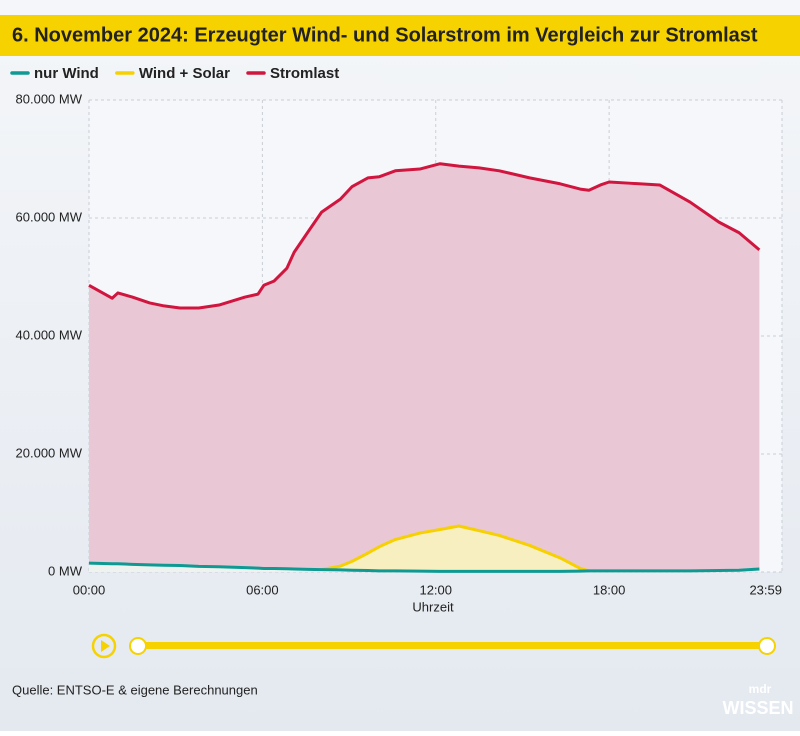 This screenshot has height=736, width=800. Describe the element at coordinates (433, 606) in the screenshot. I see `x-axis-label: Uhrzeit` at that location.